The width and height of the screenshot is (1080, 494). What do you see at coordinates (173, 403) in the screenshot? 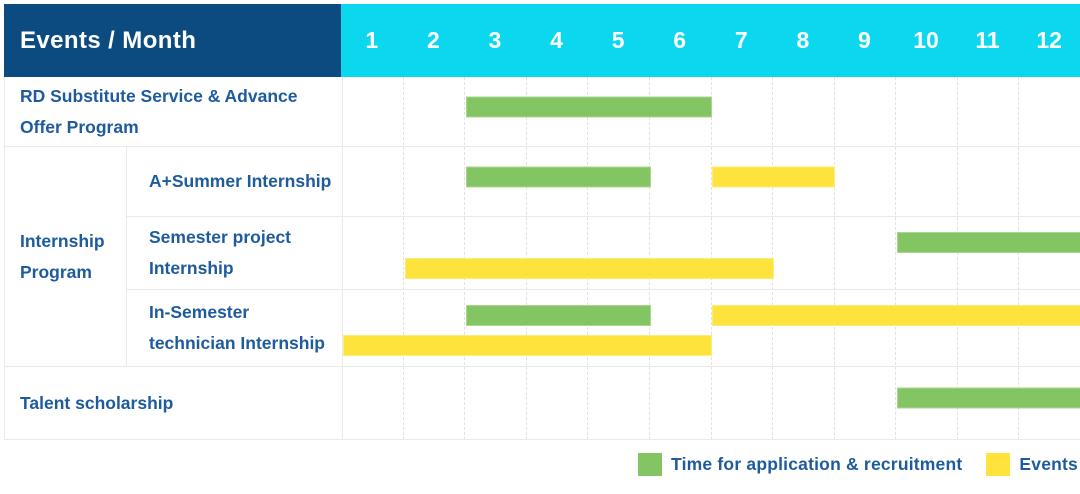
I see `row-label-talent-scholarship: Talent scholarship` at bounding box center [173, 403].